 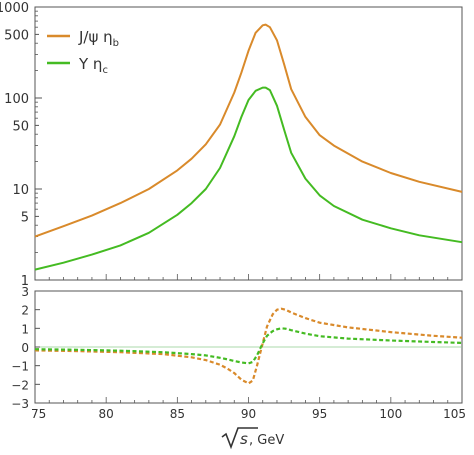 I want to click on legend-entry-jpsi: J/ψ ηb, so click(x=83, y=38).